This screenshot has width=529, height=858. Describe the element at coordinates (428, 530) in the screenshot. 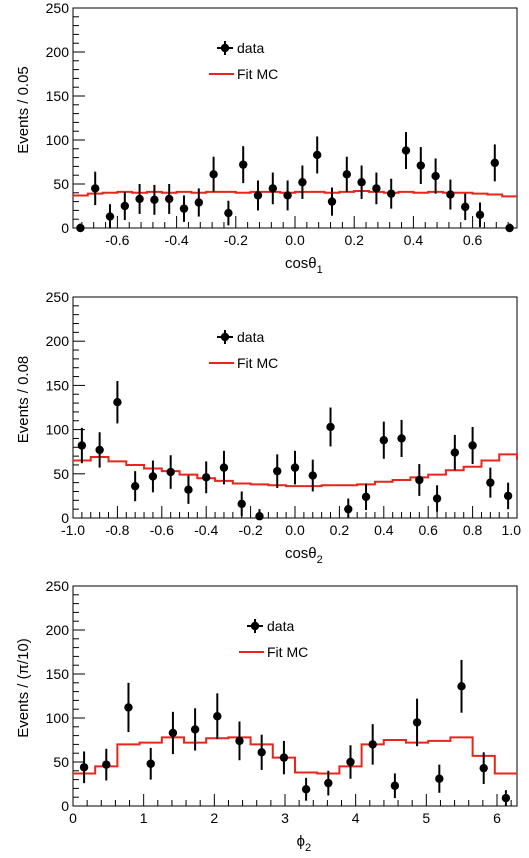

I see `x-tick-label: 0.6` at that location.